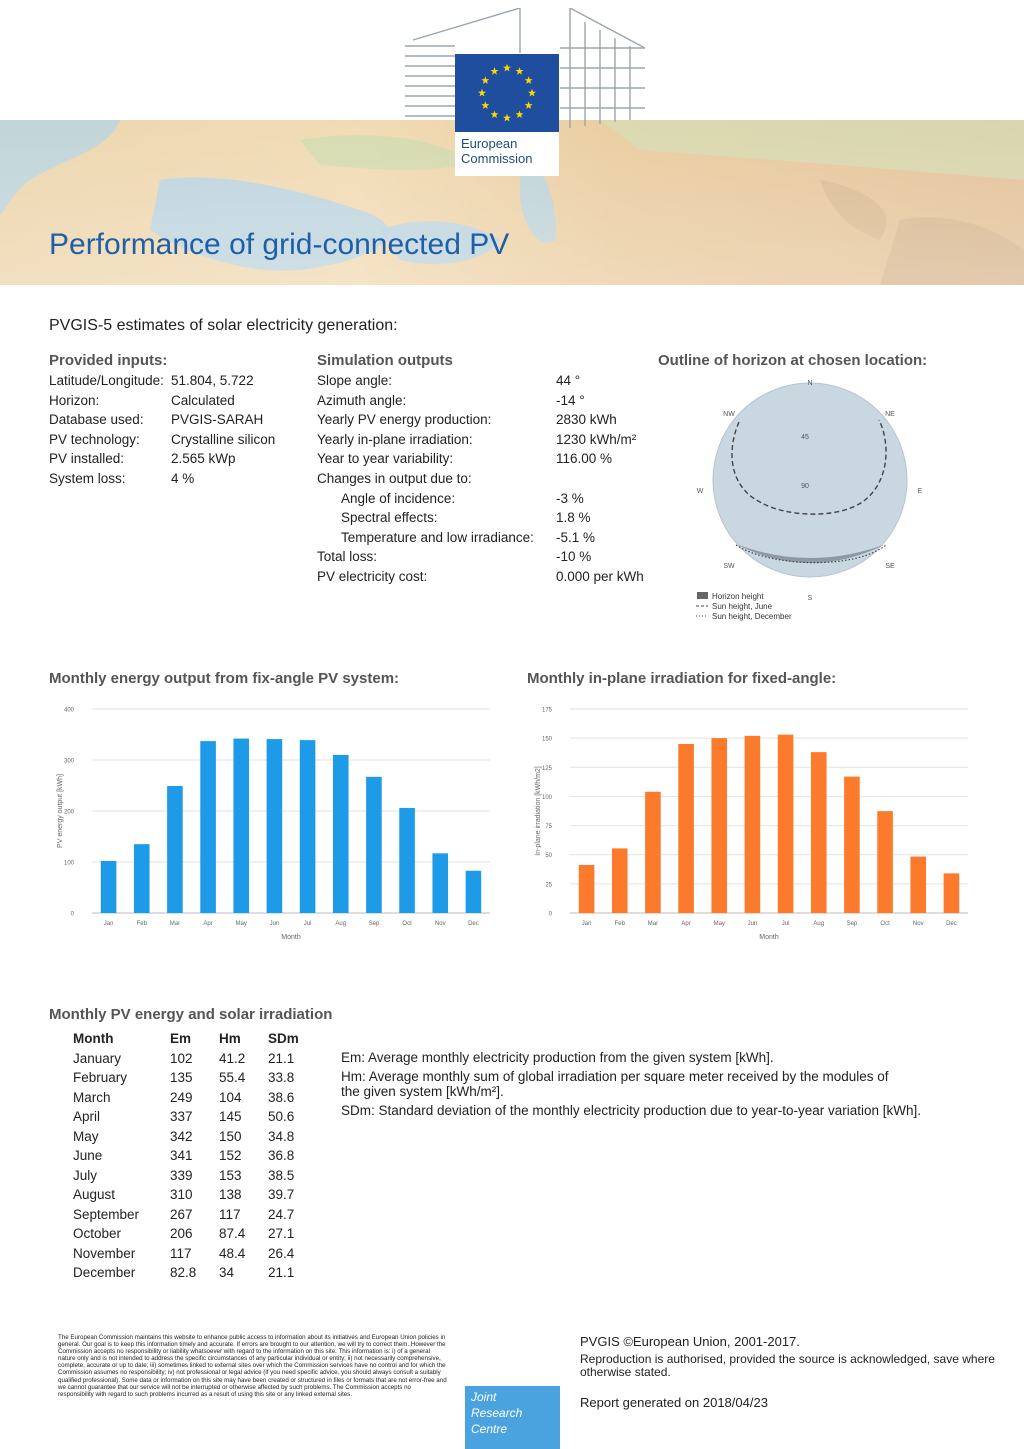 The height and width of the screenshot is (1449, 1024). I want to click on x-axis-title: Month, so click(291, 937).